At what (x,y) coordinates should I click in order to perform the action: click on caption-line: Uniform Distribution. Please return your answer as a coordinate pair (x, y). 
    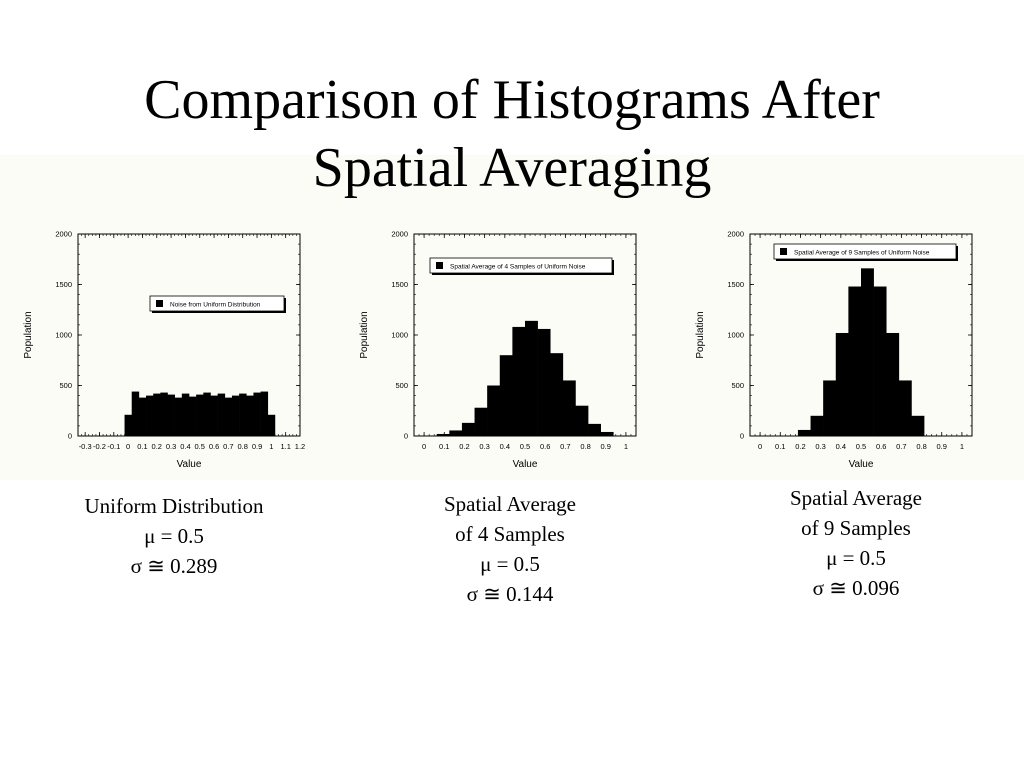
    Looking at the image, I should click on (174, 506).